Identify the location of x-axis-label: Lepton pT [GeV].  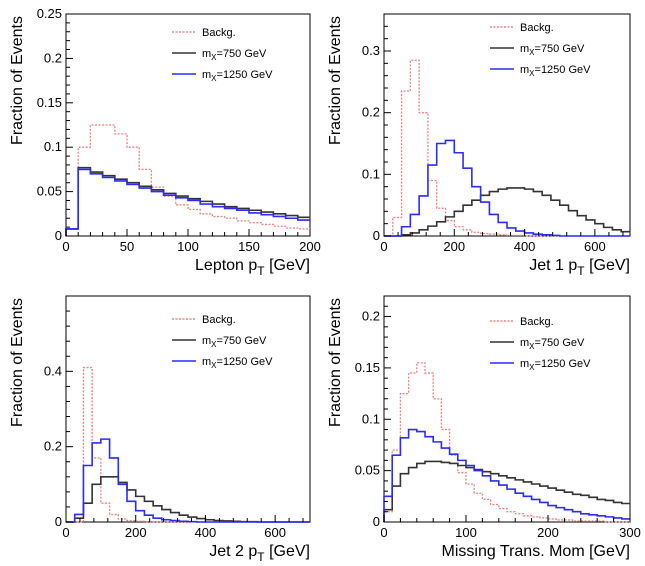
(252, 267).